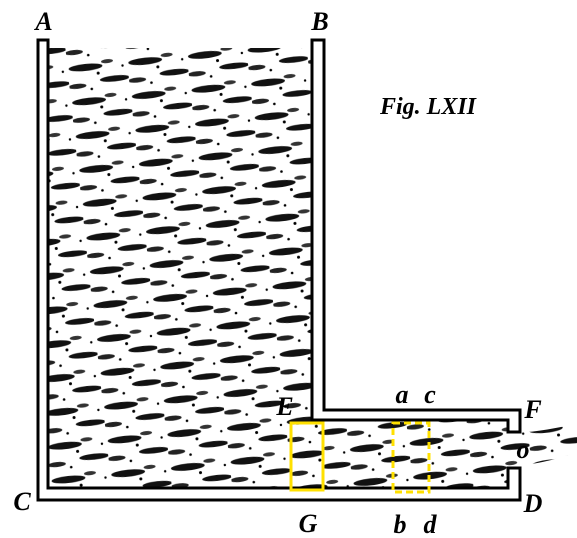 The width and height of the screenshot is (577, 538). I want to click on figure-title: Fig. LXII, so click(428, 107).